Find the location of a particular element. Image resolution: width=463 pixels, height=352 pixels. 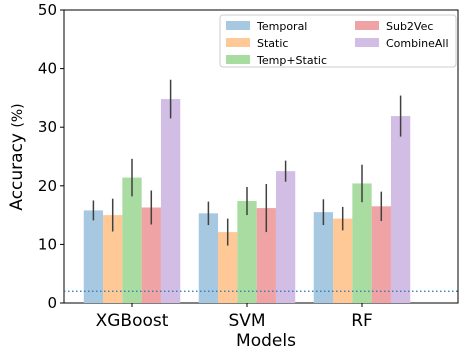

legend-box is located at coordinates (338, 41).